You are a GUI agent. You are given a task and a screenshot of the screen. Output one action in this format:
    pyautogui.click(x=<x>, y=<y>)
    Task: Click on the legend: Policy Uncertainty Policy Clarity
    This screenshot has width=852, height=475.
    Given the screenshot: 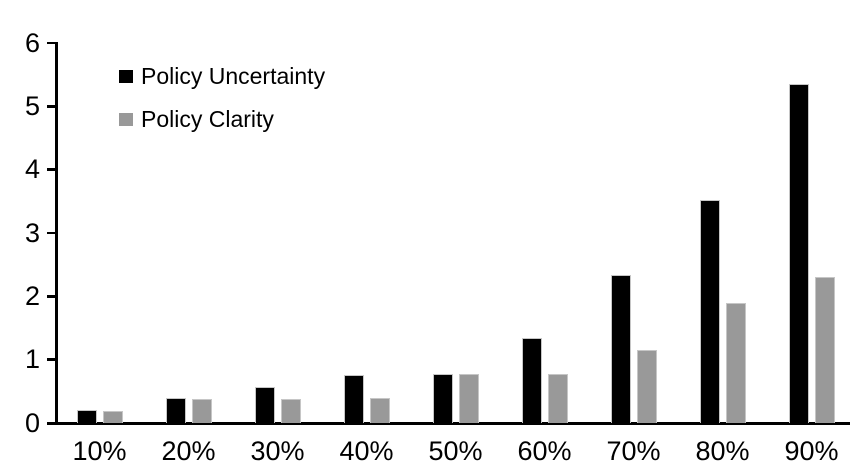 What is the action you would take?
    pyautogui.click(x=222, y=97)
    